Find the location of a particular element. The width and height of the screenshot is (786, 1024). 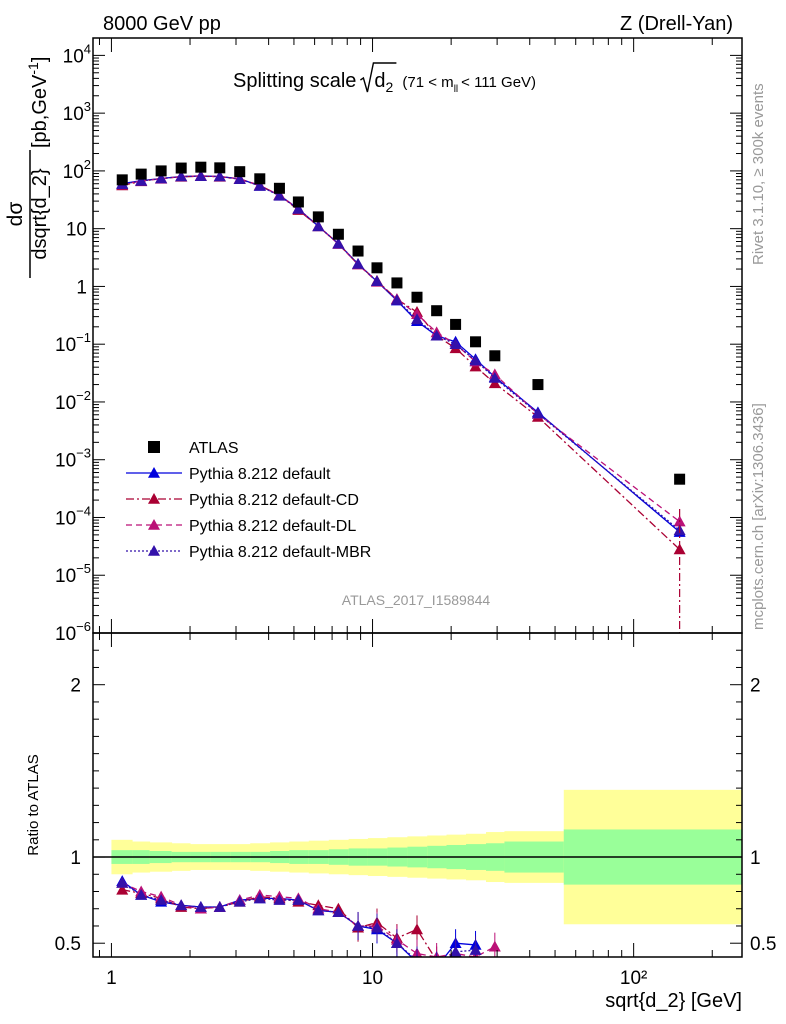

y-tick-exponent: −4 is located at coordinates (83, 510).